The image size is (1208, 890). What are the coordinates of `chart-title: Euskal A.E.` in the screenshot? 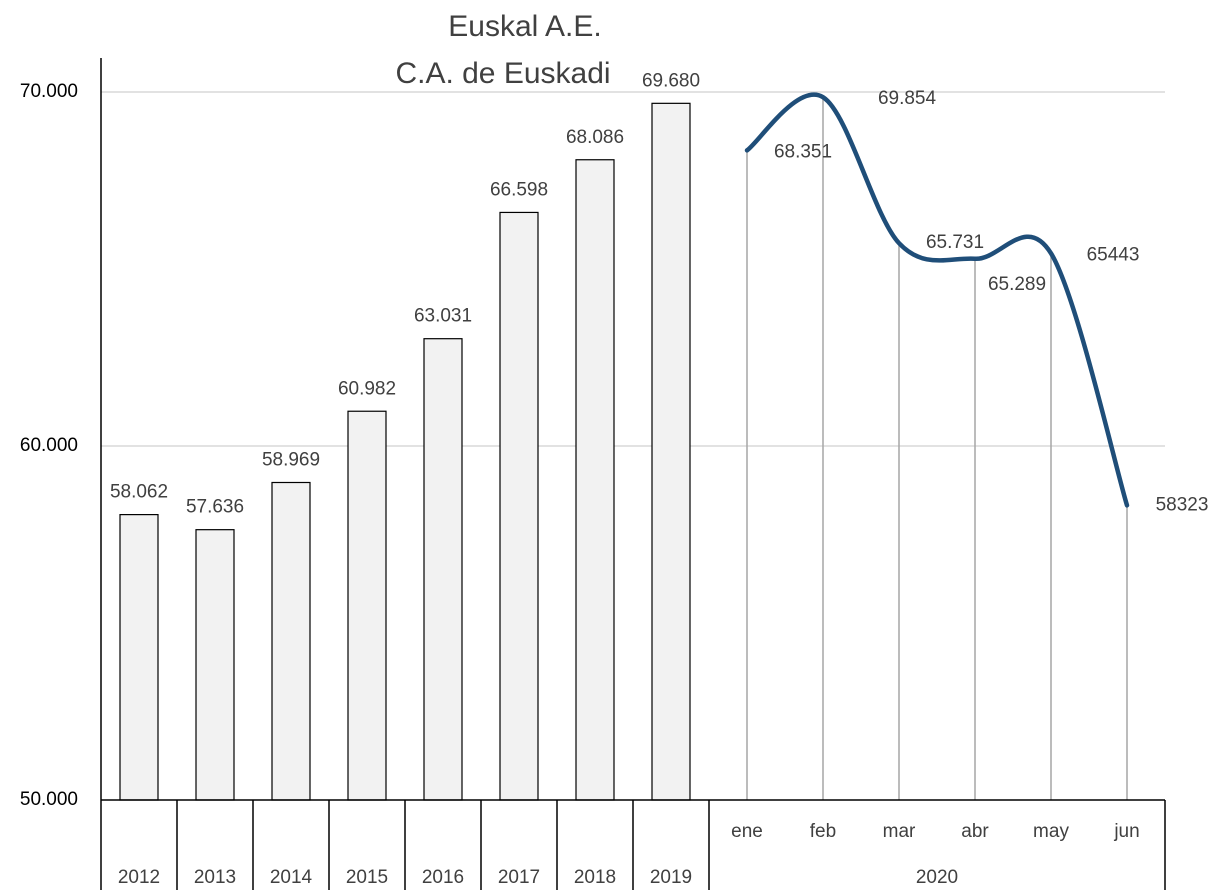 It's located at (524, 26).